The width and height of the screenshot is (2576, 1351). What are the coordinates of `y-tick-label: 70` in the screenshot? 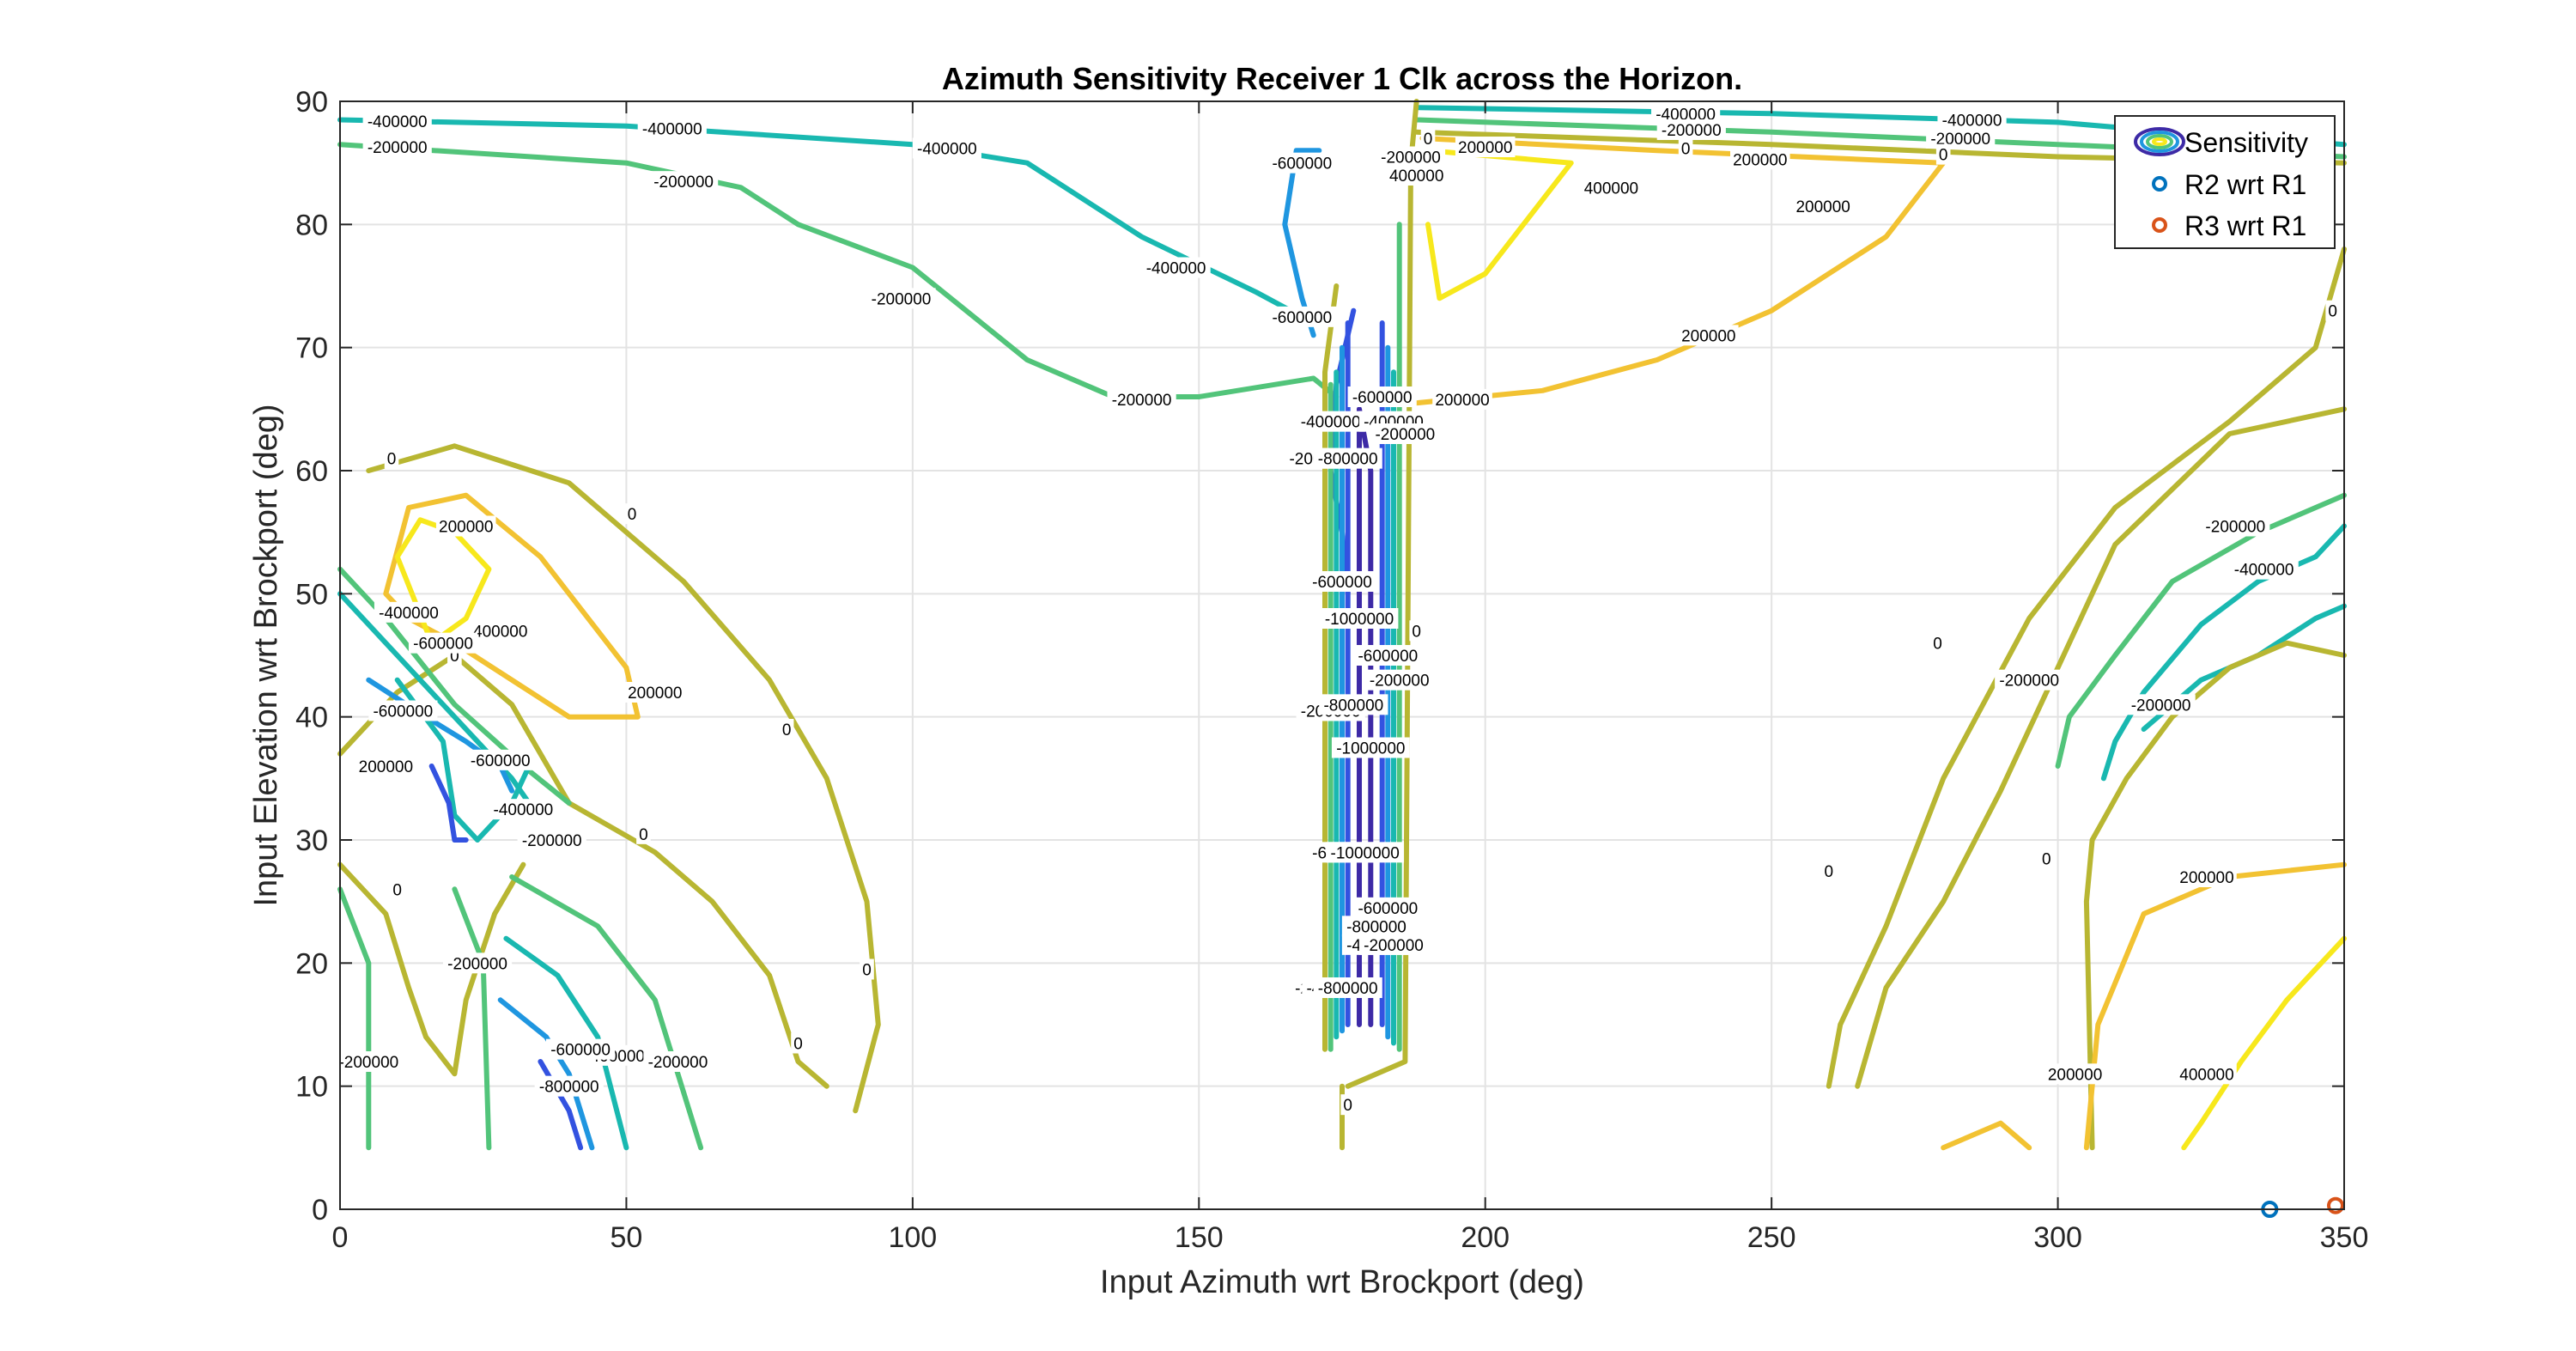 It's located at (312, 348).